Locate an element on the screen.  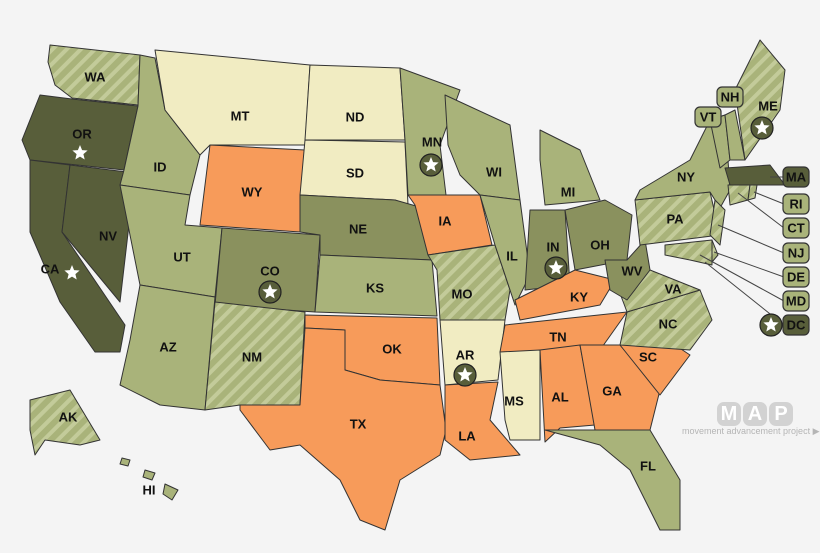
state-mi is located at coordinates (570, 167).